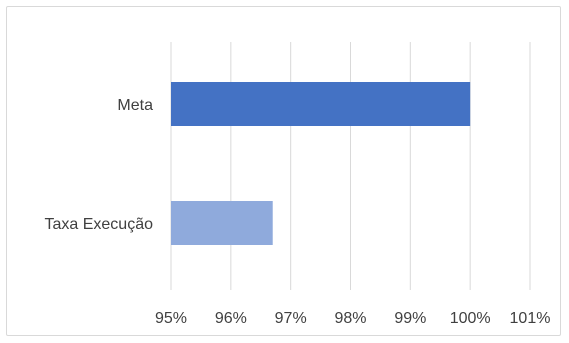  What do you see at coordinates (135, 105) in the screenshot?
I see `category-label: Meta` at bounding box center [135, 105].